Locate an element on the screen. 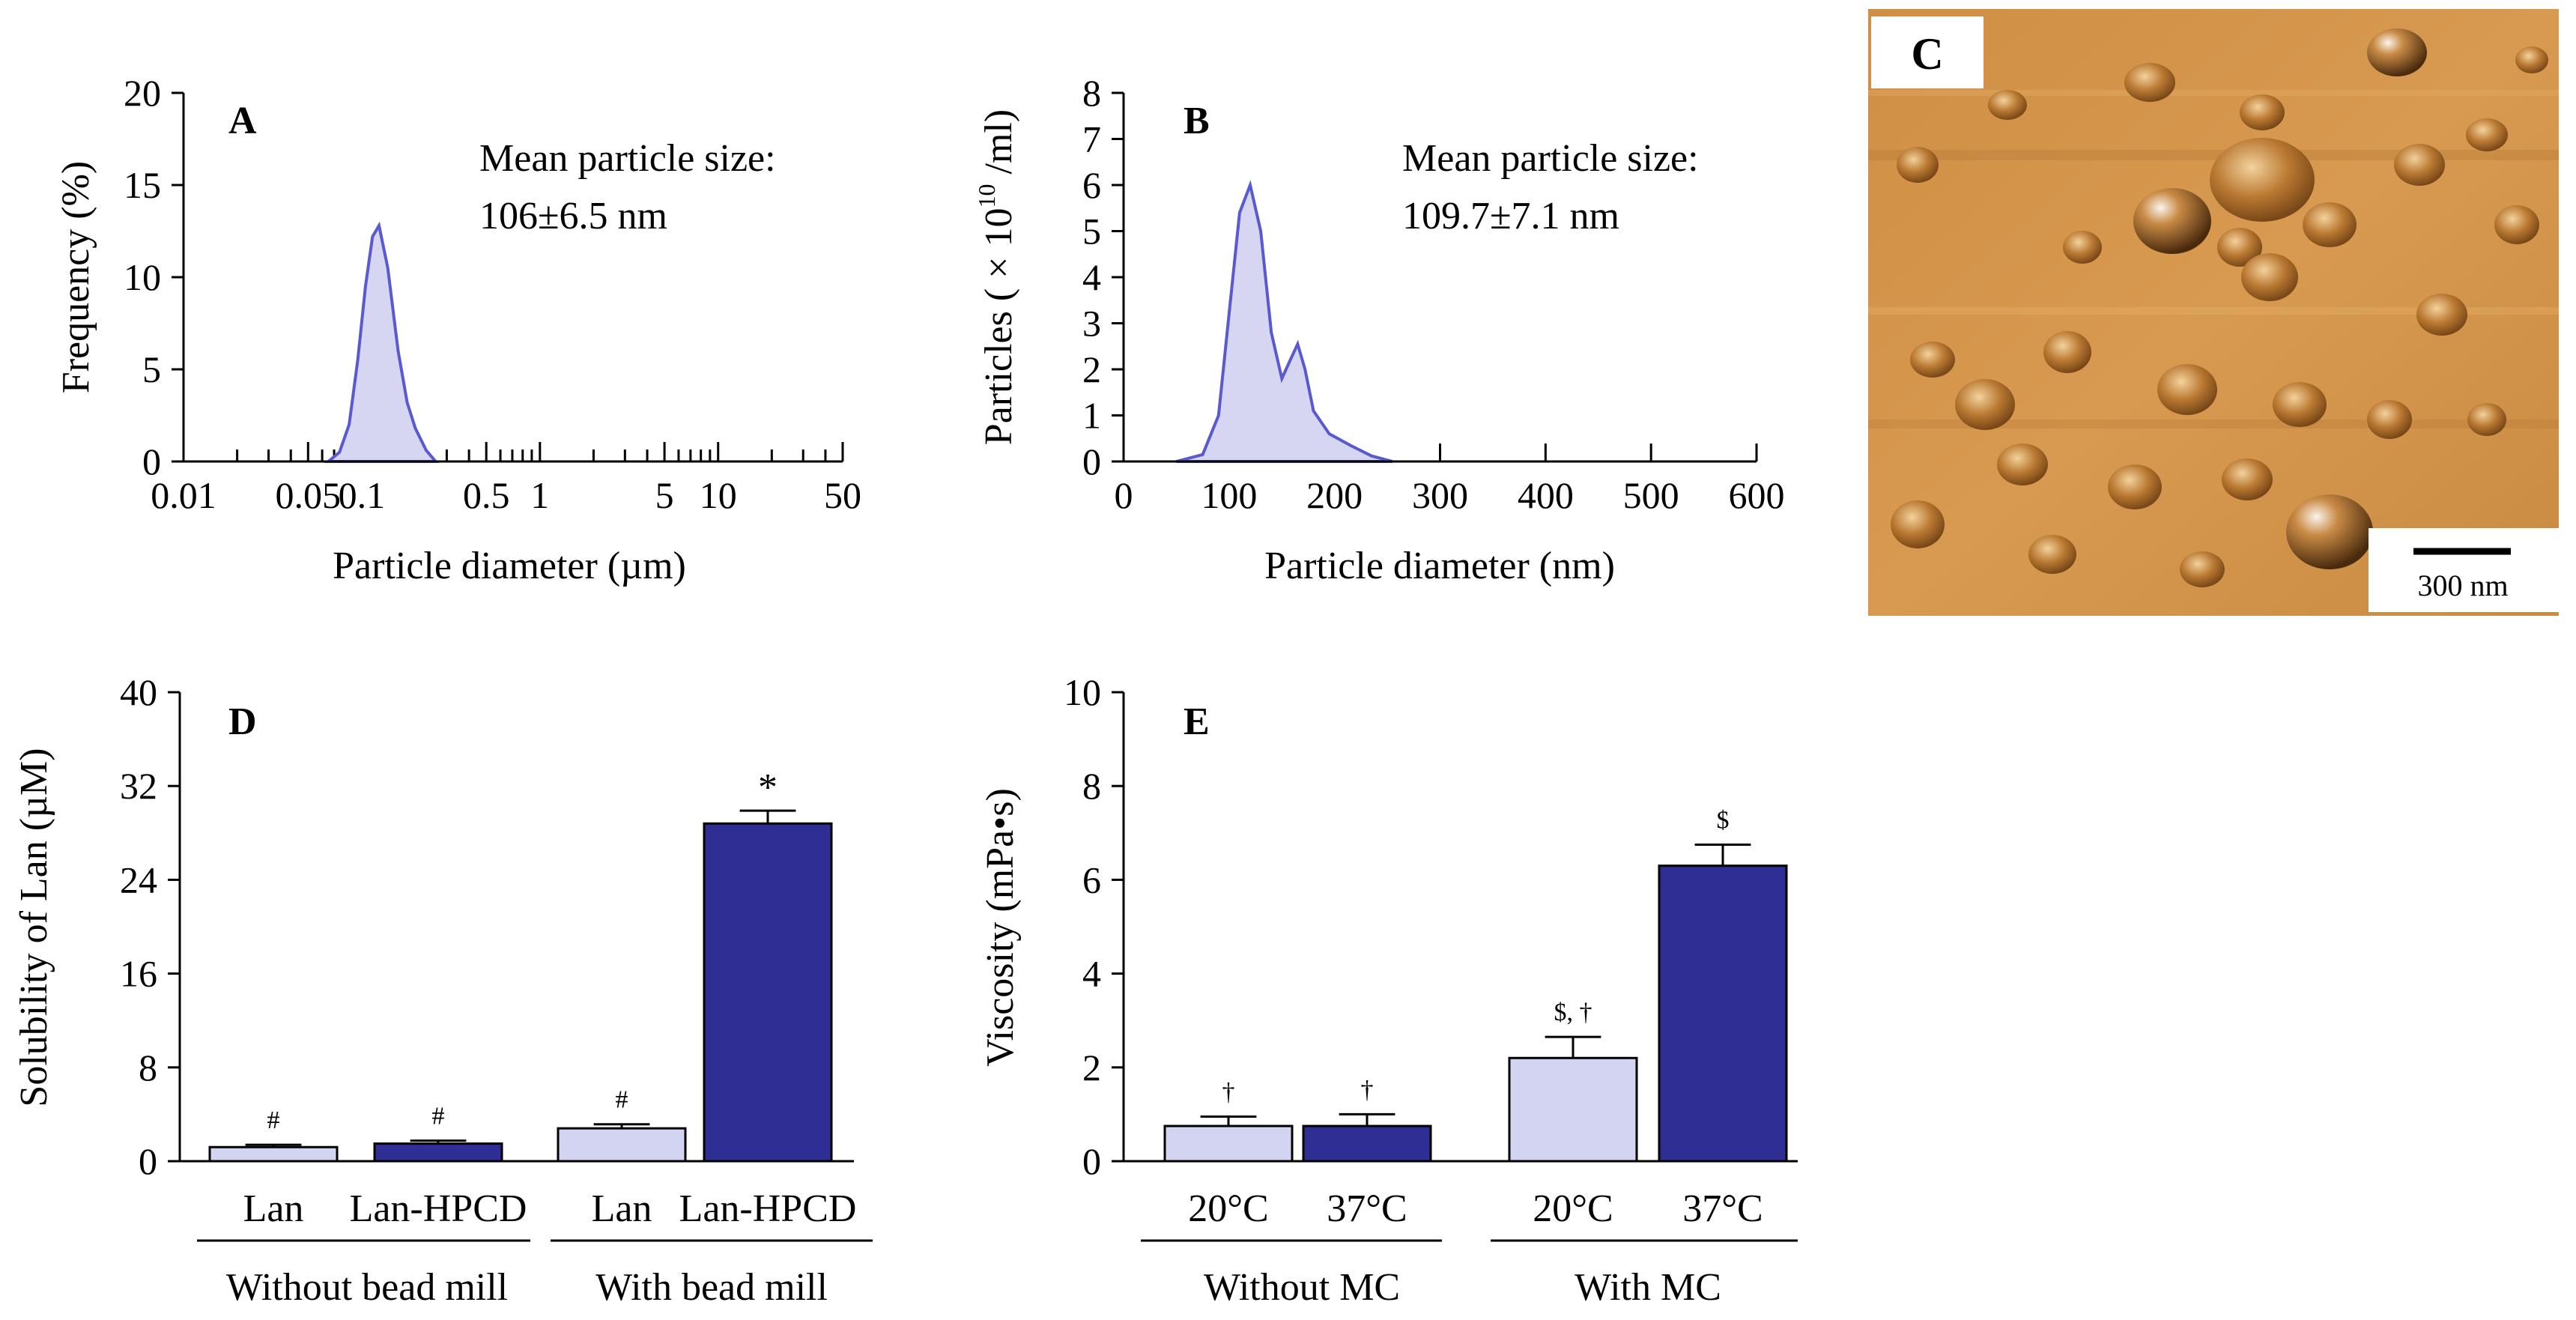 The image size is (2576, 1320). b-y-tick-label: 4 is located at coordinates (1091, 277).